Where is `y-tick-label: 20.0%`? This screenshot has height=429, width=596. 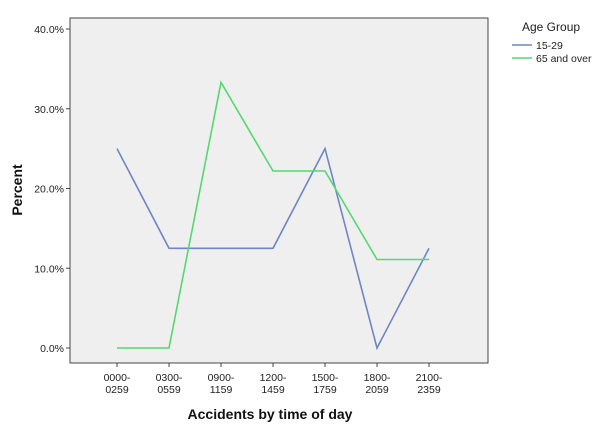
y-tick-label: 20.0% is located at coordinates (49, 190).